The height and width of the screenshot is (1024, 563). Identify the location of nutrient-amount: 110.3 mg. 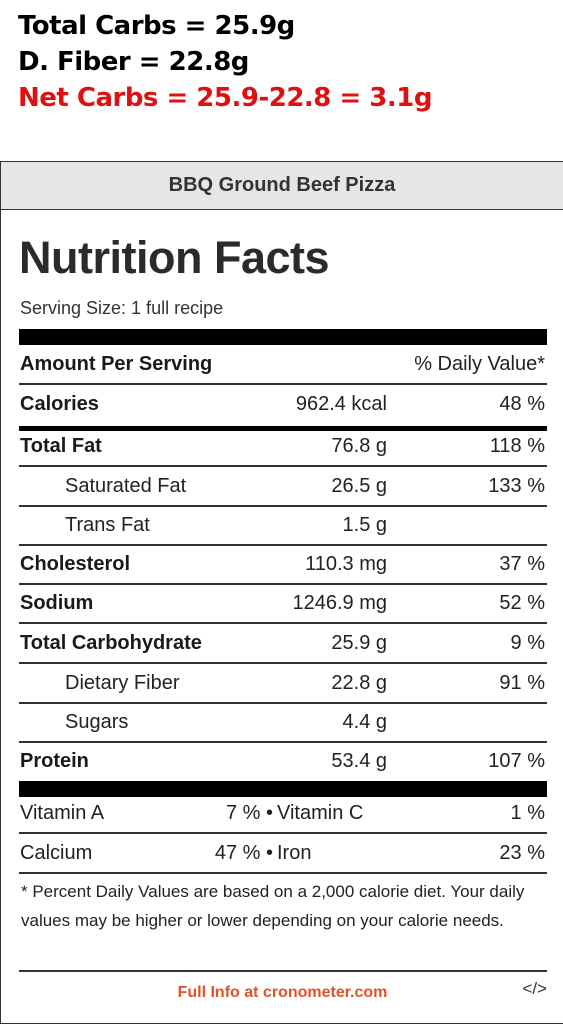
(346, 564).